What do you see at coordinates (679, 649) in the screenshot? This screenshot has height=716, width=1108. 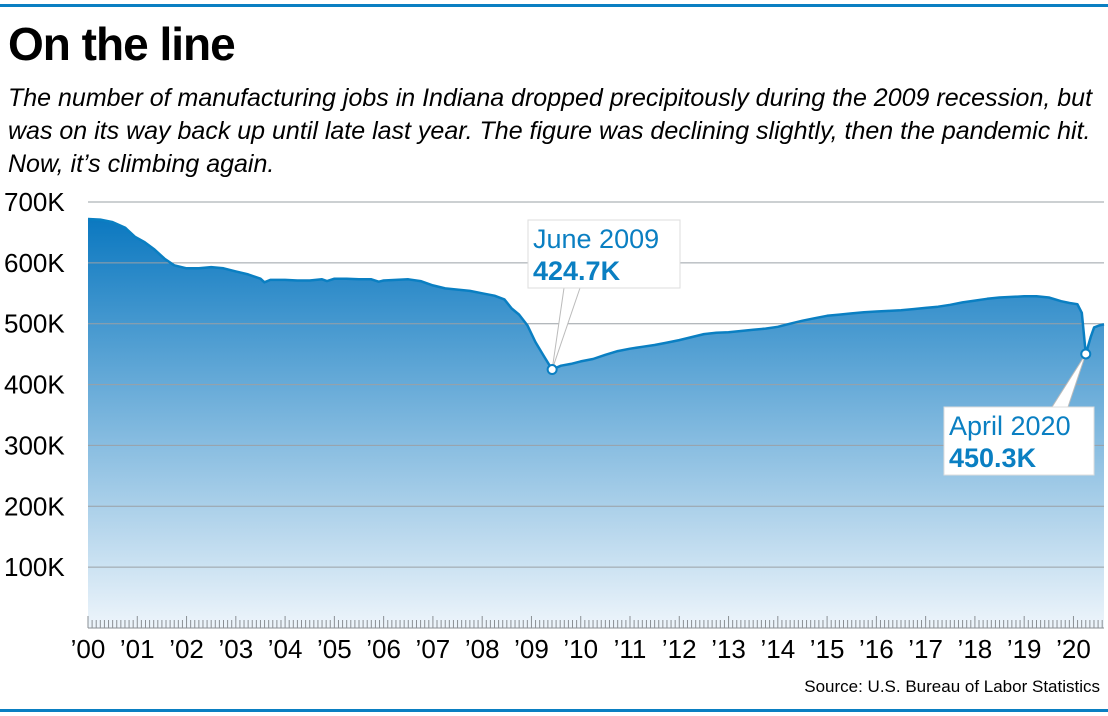 I see `x-tick-label: ’12` at bounding box center [679, 649].